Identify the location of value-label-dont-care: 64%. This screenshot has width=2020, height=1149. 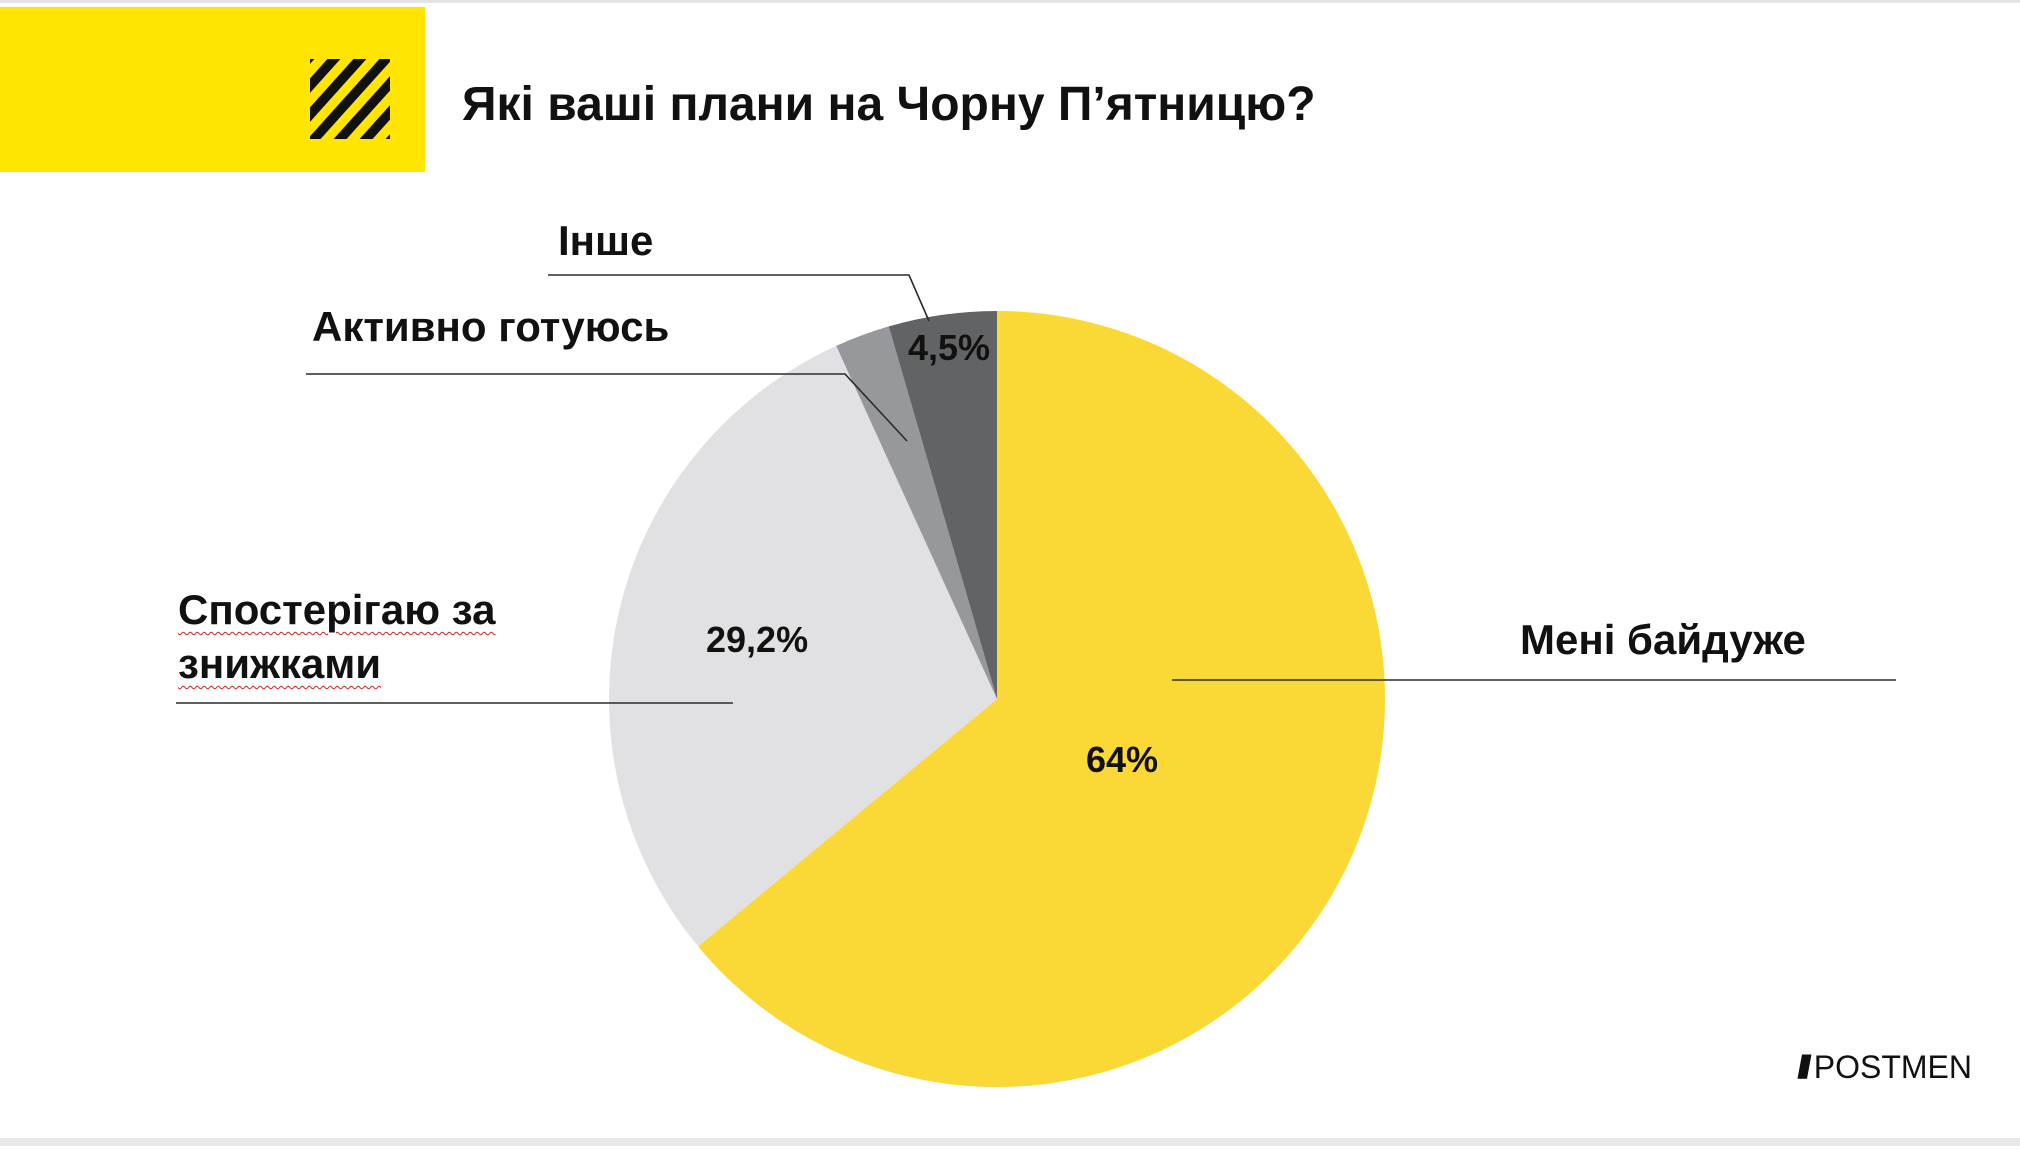
(1122, 759).